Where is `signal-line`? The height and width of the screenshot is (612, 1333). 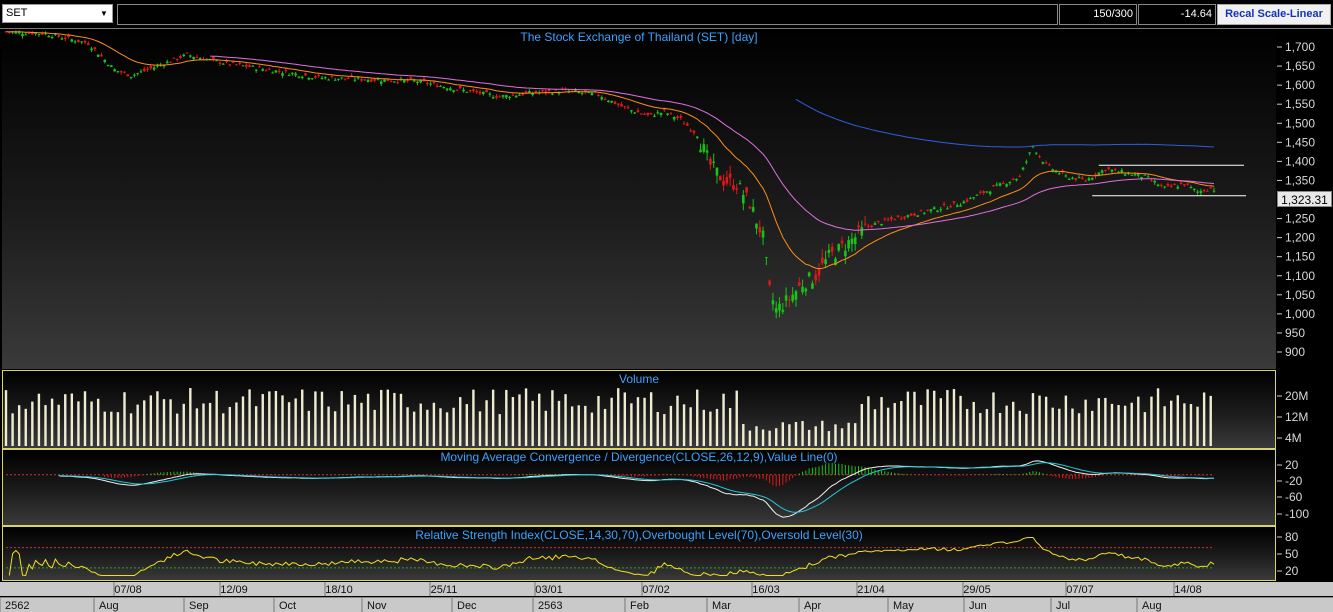 signal-line is located at coordinates (636, 487).